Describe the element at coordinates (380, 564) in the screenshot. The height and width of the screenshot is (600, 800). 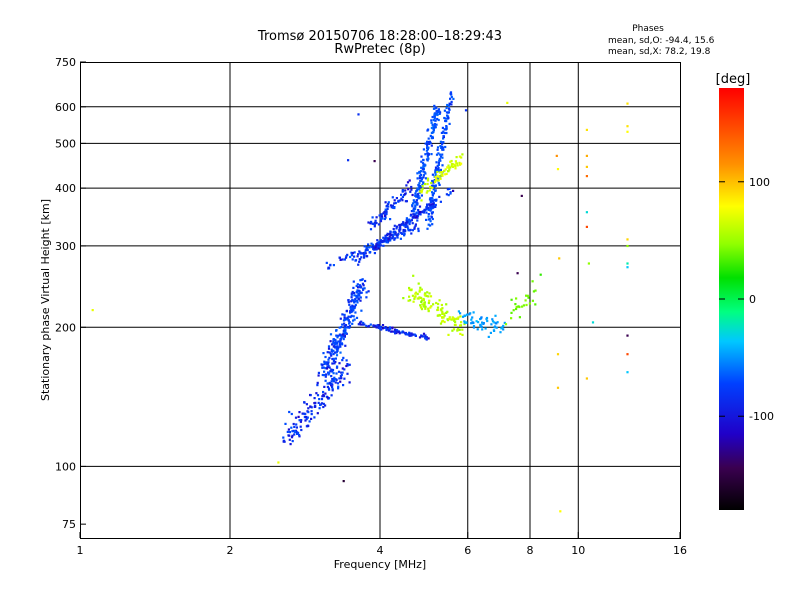
I see `x-axis-label: Frequency [MHz]` at that location.